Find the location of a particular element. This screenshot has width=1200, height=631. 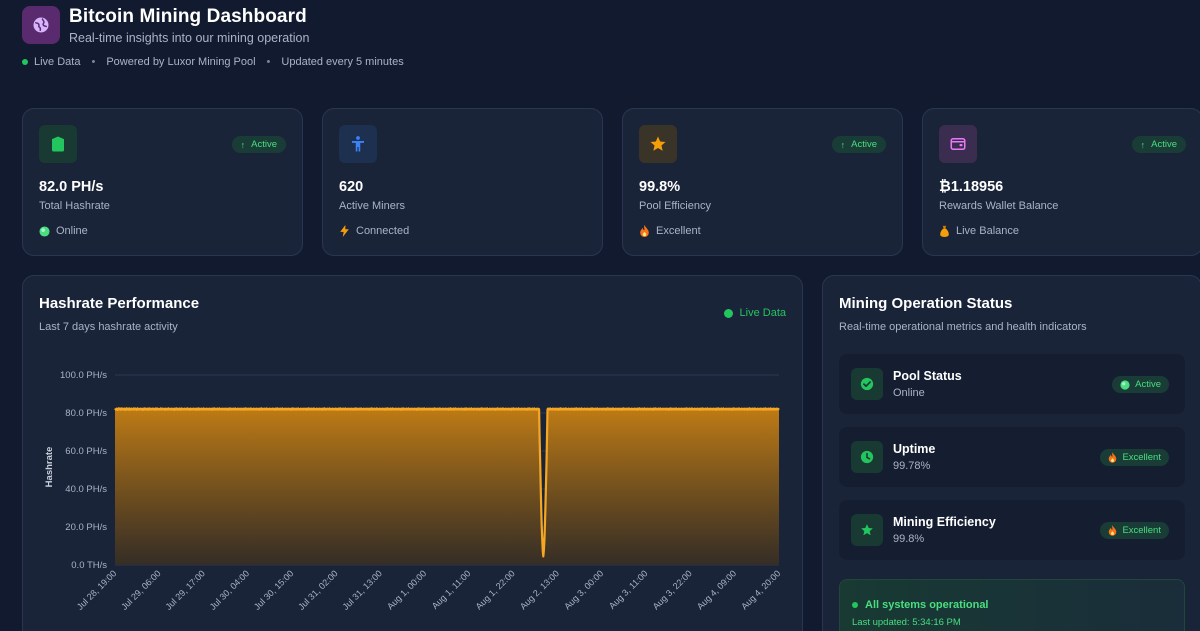

status-item-efficiency: Mining Efficiency 99.8% Excellent is located at coordinates (1012, 530).